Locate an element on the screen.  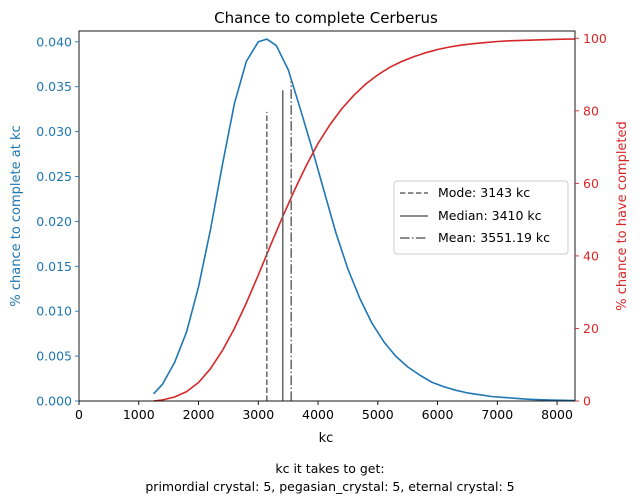
y-right-tick-label: 60 is located at coordinates (591, 183).